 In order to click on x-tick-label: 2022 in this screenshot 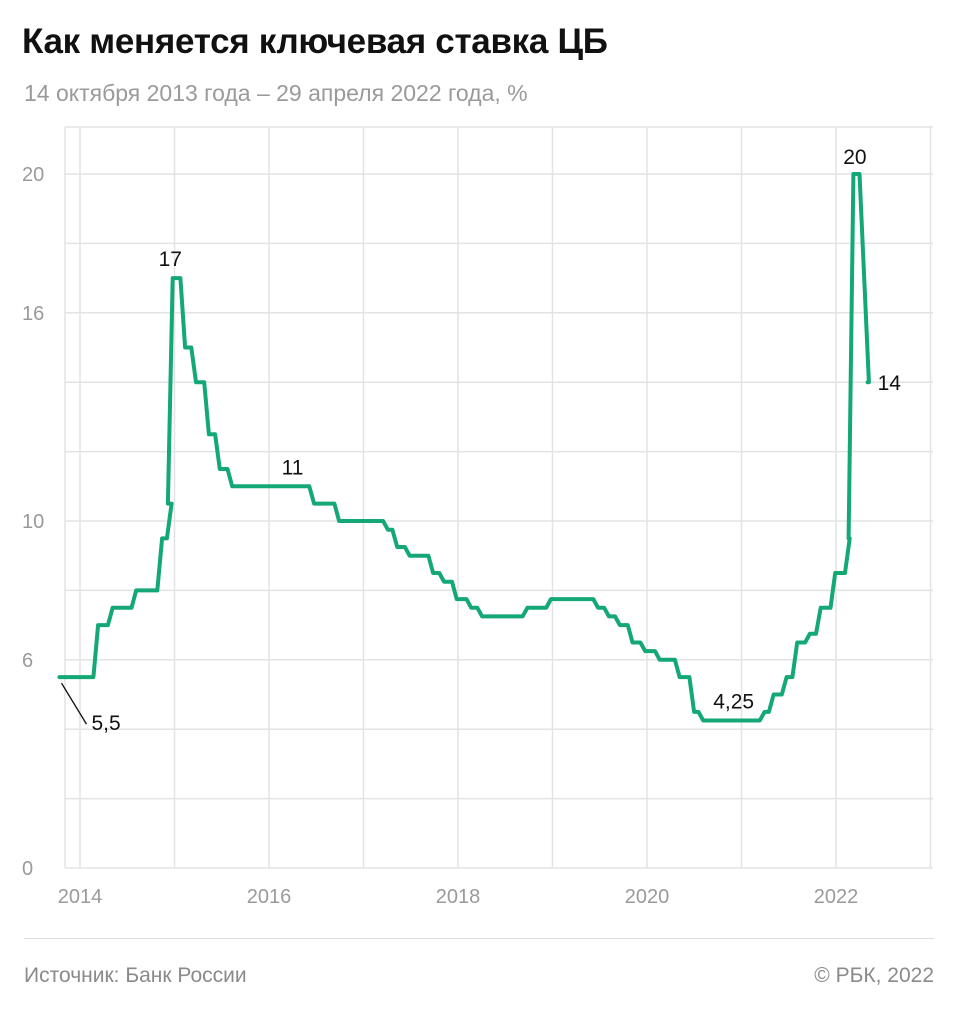, I will do `click(836, 897)`.